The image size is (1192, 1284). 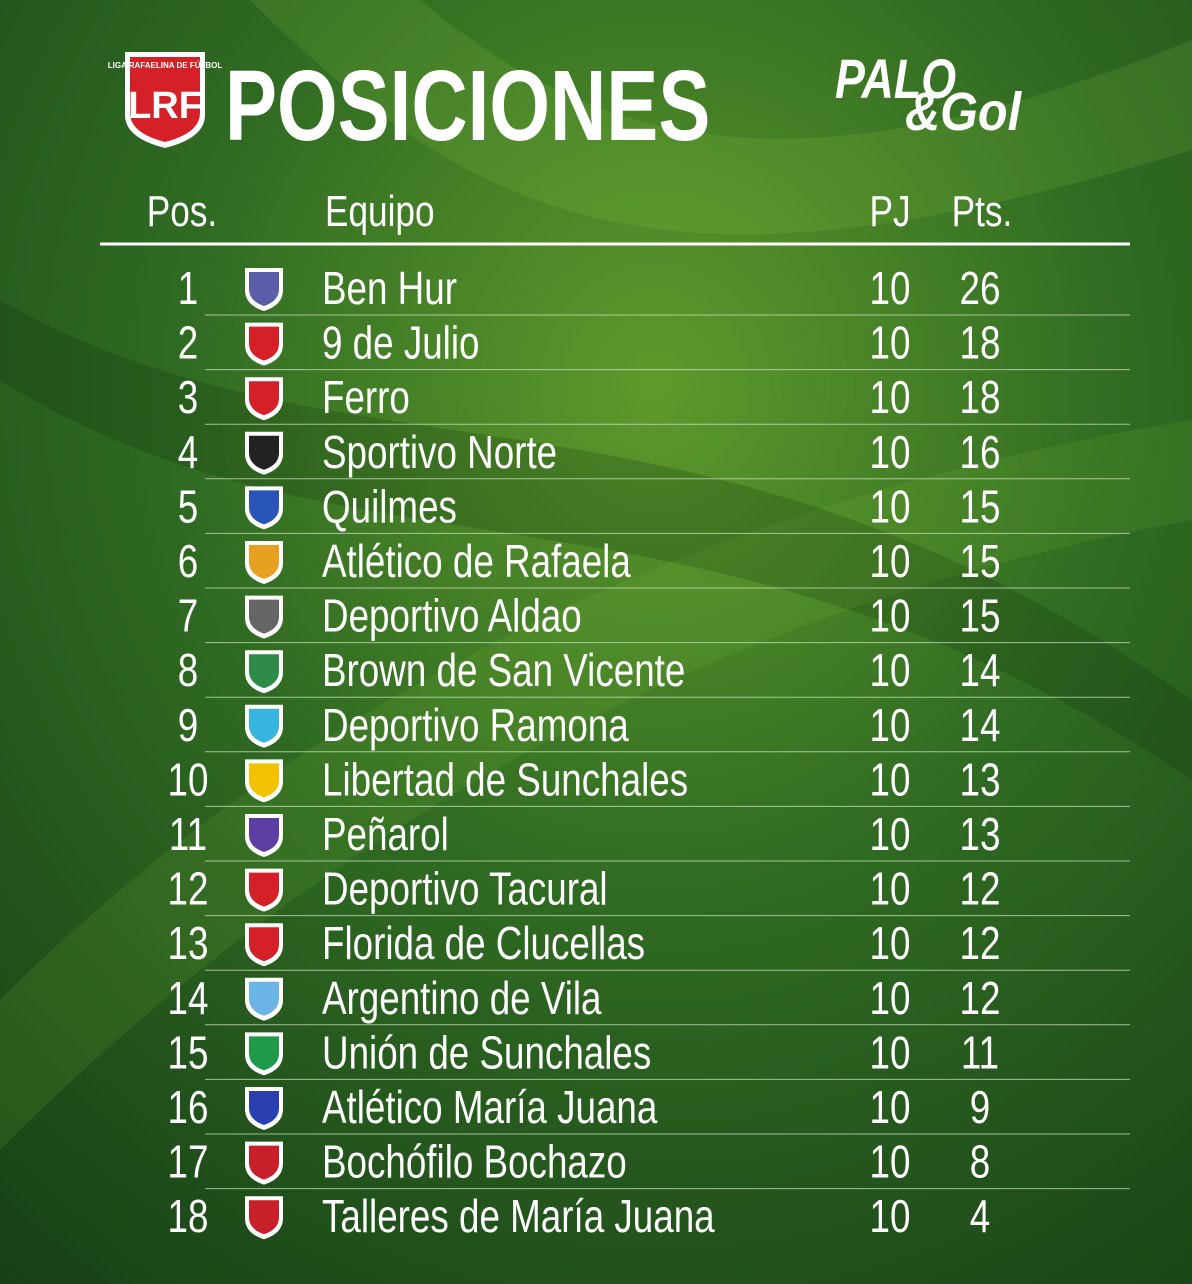 What do you see at coordinates (486, 1052) in the screenshot?
I see `row-team: Unión de Sunchales` at bounding box center [486, 1052].